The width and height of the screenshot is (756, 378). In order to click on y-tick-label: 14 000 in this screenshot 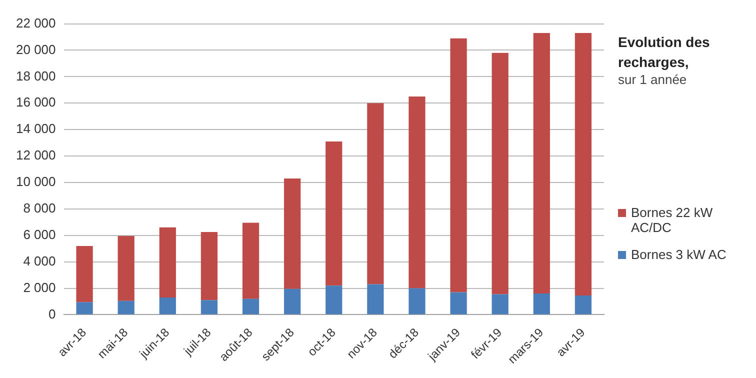, I will do `click(36, 128)`.